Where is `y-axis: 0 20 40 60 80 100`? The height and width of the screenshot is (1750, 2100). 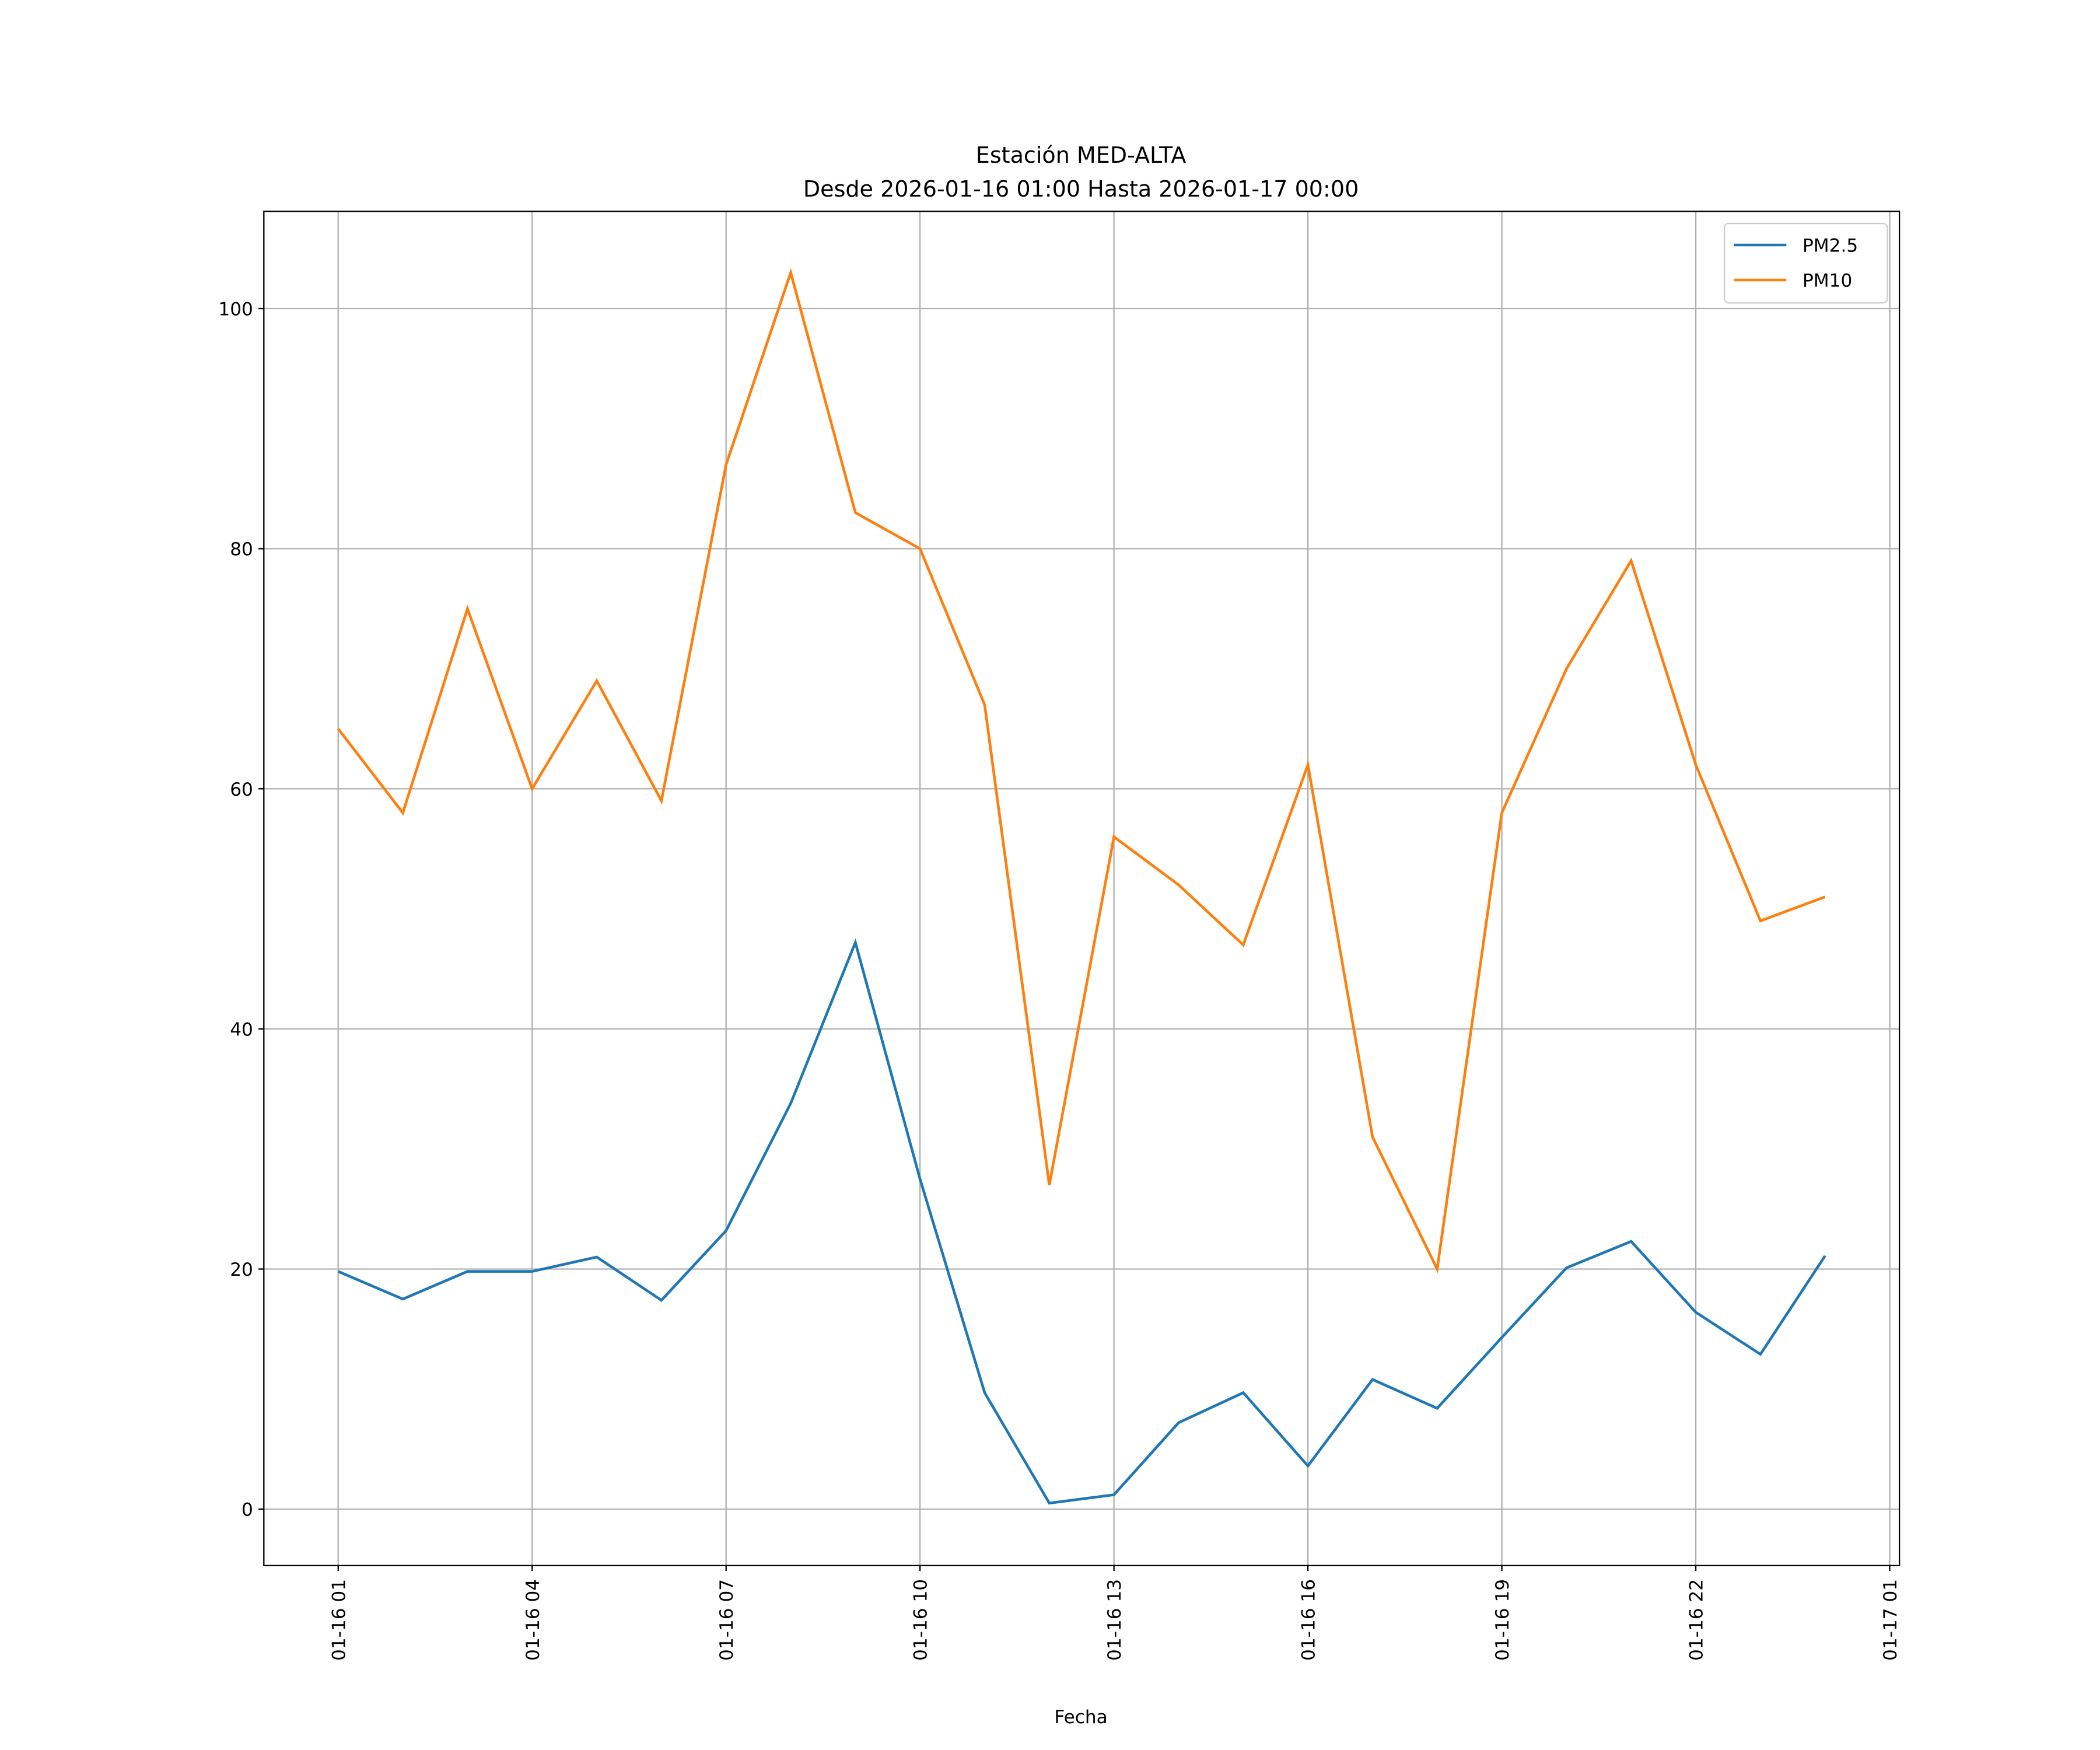 y-axis: 0 20 40 60 80 100 is located at coordinates (241, 910).